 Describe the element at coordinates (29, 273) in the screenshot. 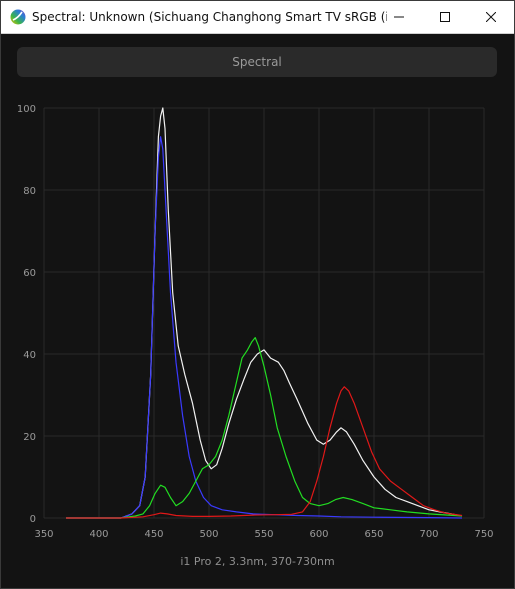

I see `y-tick-label: 60` at that location.